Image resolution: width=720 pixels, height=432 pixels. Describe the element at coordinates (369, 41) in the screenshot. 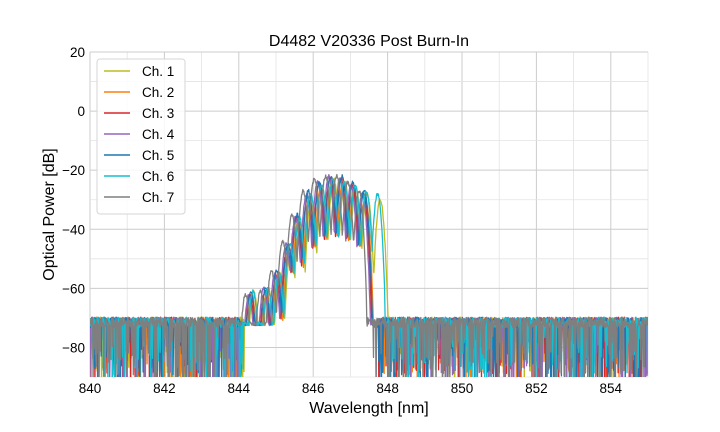

I see `chart-title: D4482 V20336 Post Burn-In` at that location.